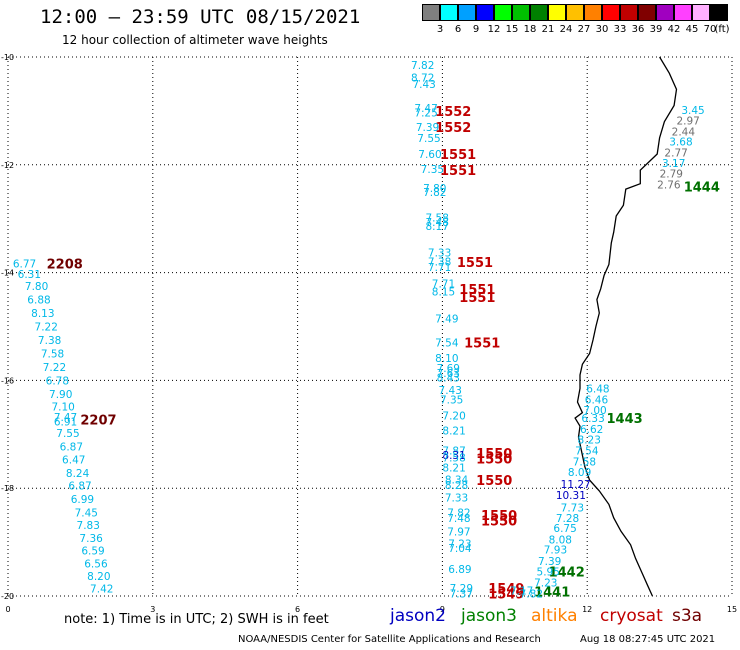  I want to click on legend-label: 6, so click(458, 29).